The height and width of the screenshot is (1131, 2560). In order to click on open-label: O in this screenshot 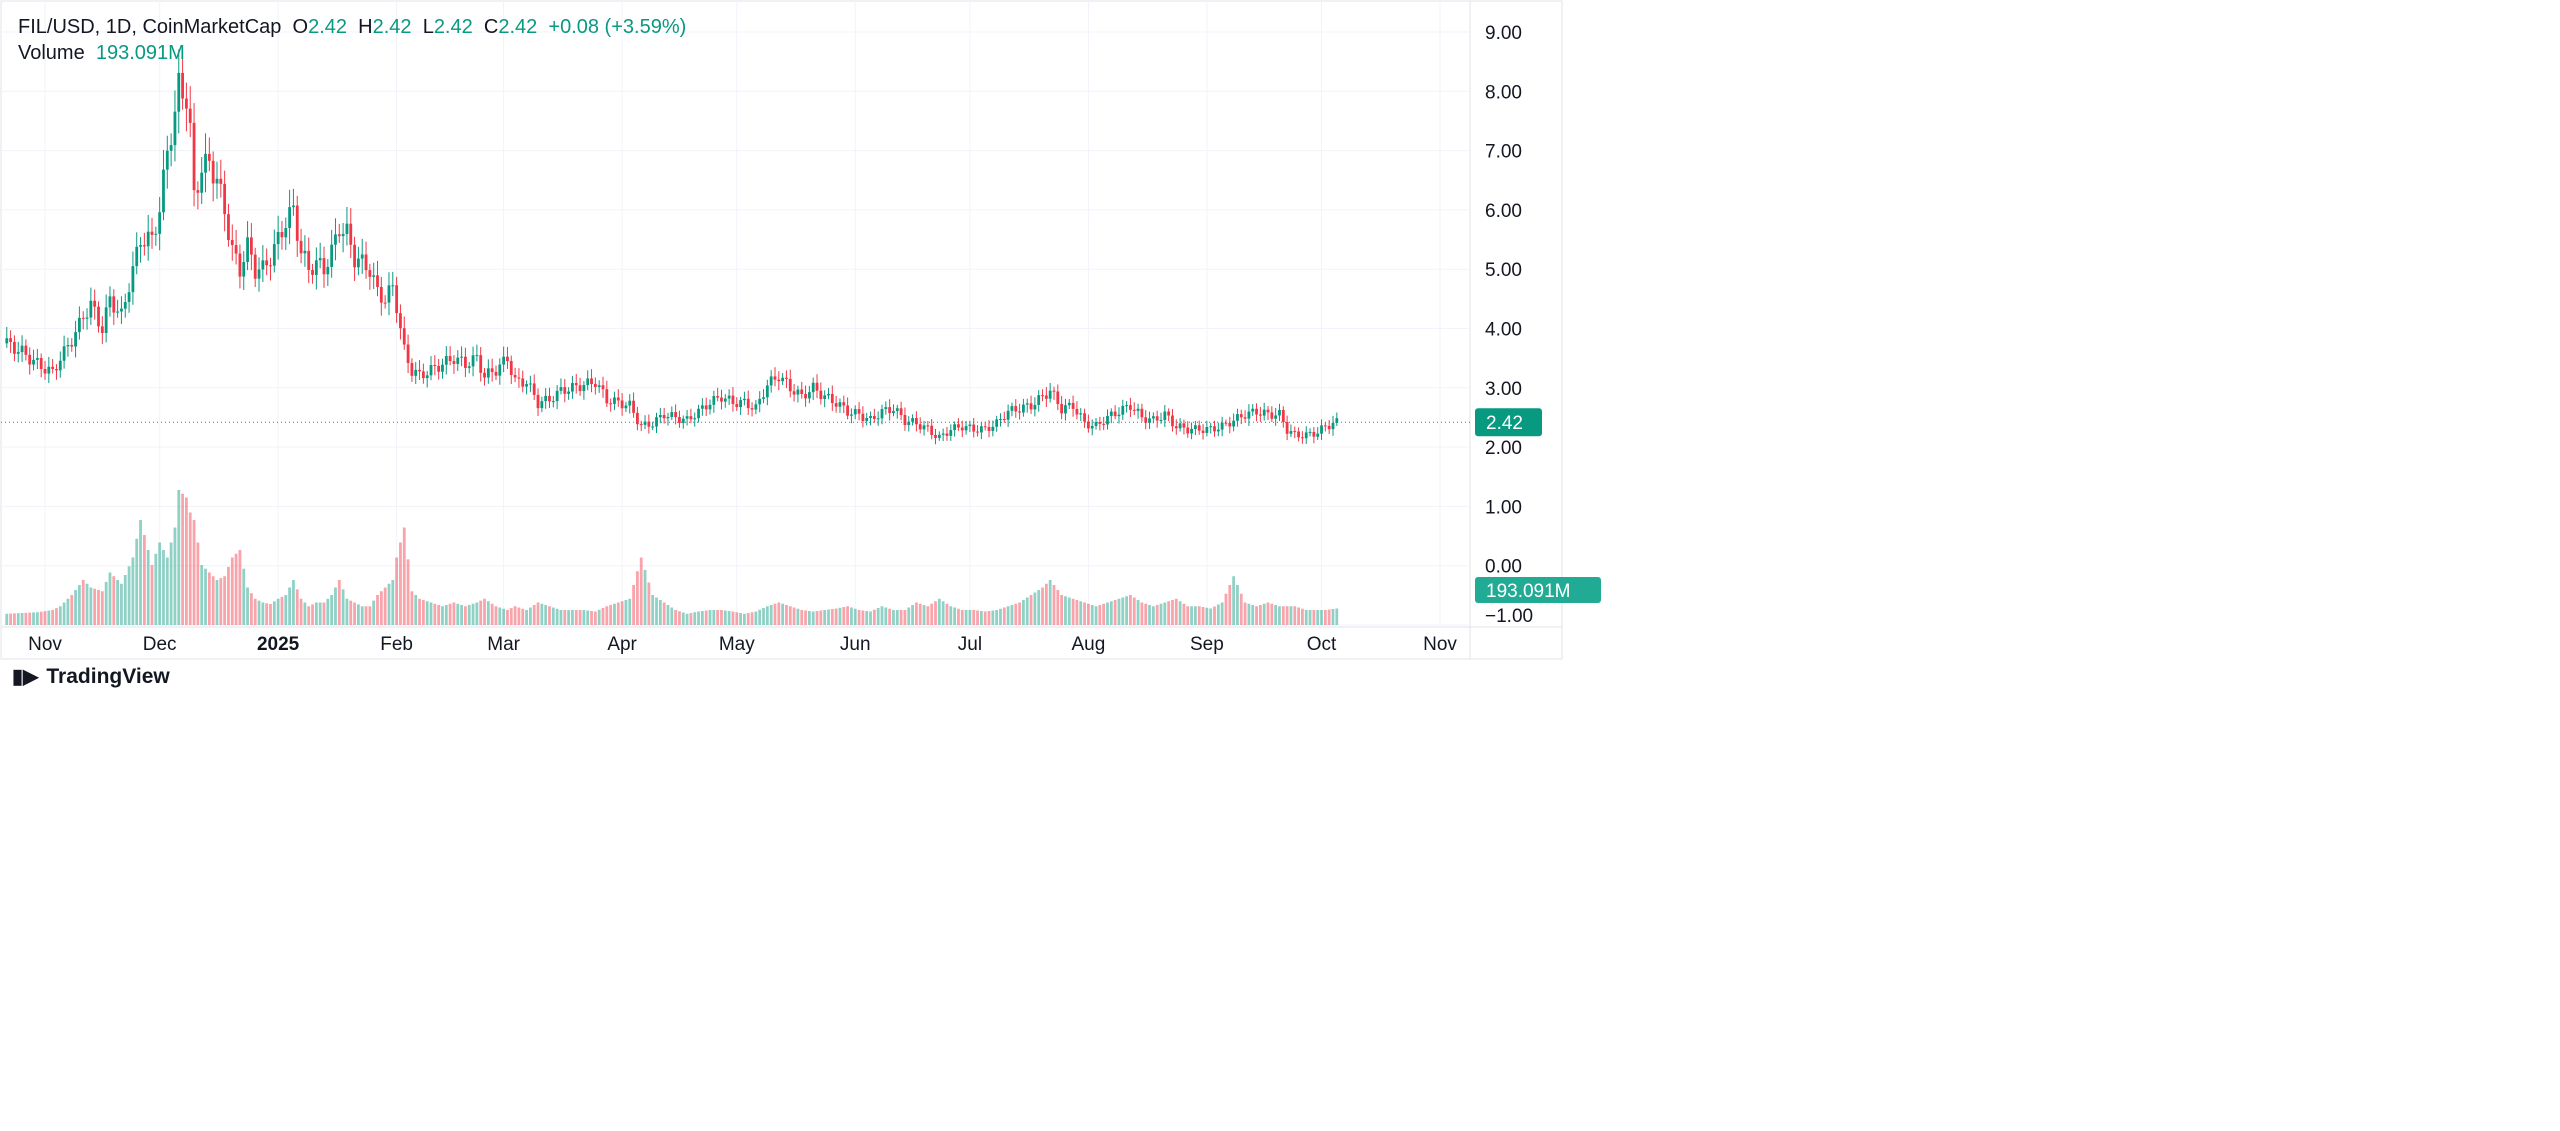, I will do `click(300, 27)`.